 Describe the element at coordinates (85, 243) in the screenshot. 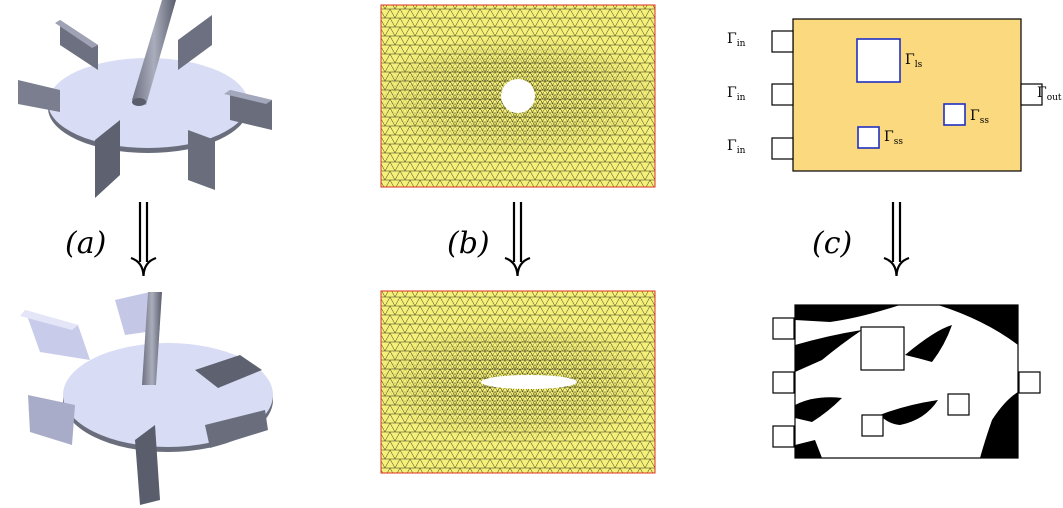

I see `panel-label-a: (a)` at that location.